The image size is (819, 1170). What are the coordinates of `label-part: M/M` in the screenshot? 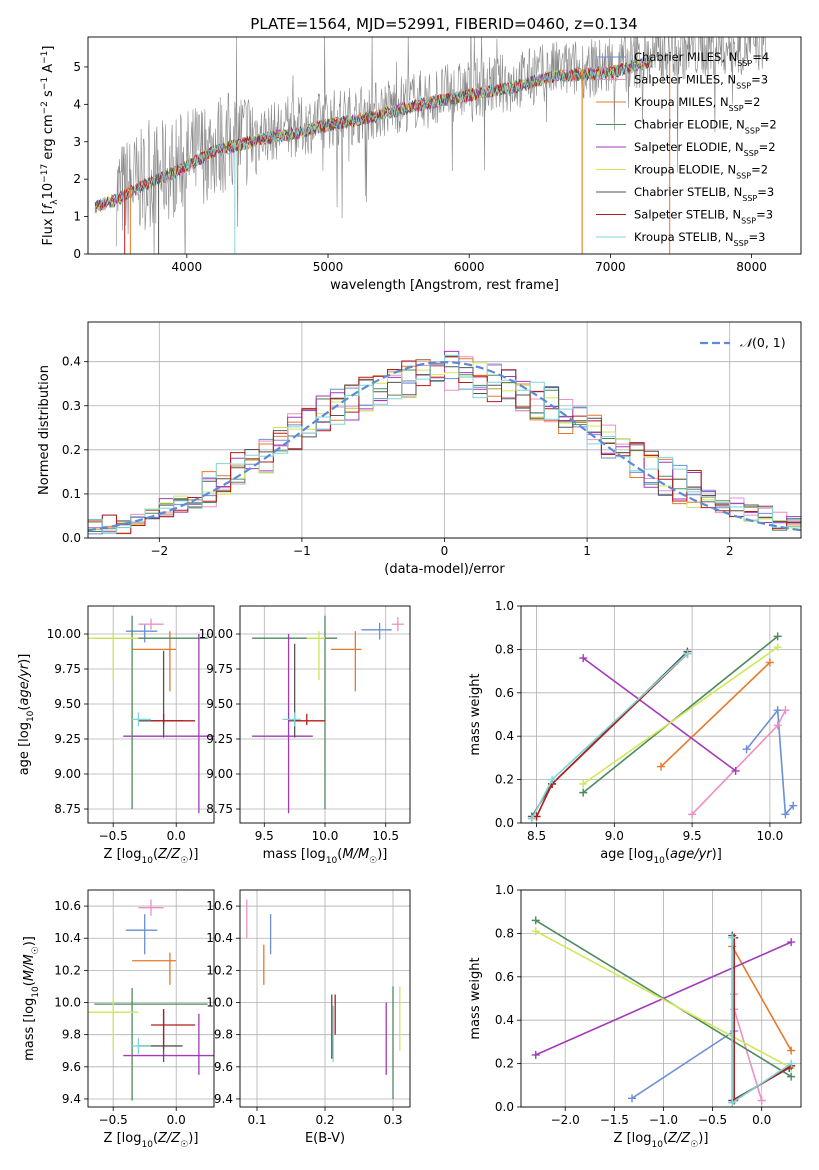 It's located at (29, 967).